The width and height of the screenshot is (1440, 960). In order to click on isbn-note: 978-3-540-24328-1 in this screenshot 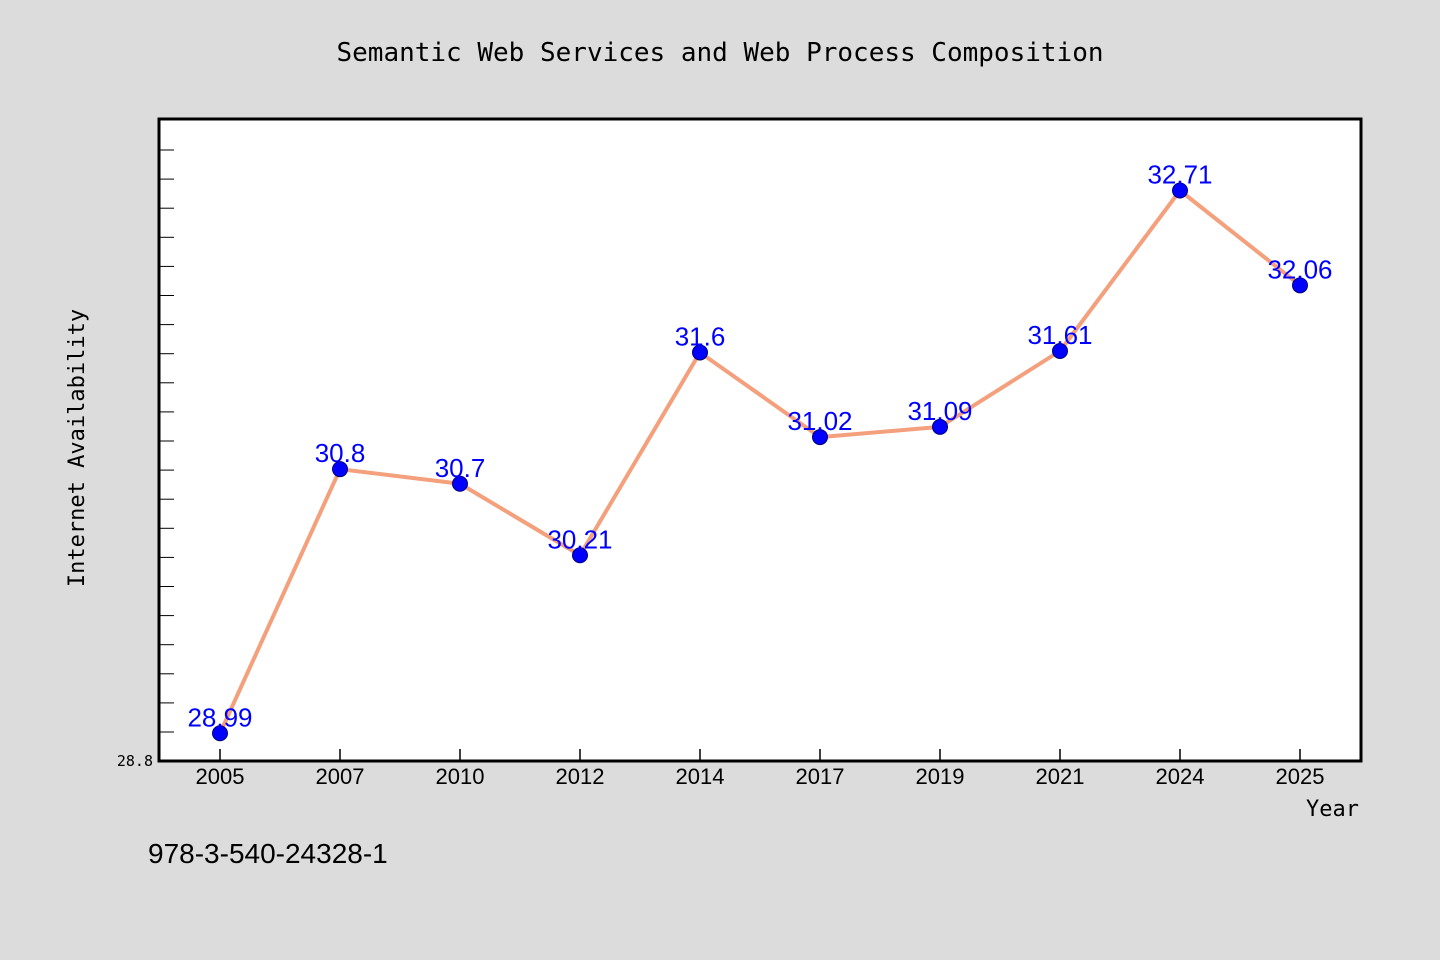, I will do `click(268, 853)`.